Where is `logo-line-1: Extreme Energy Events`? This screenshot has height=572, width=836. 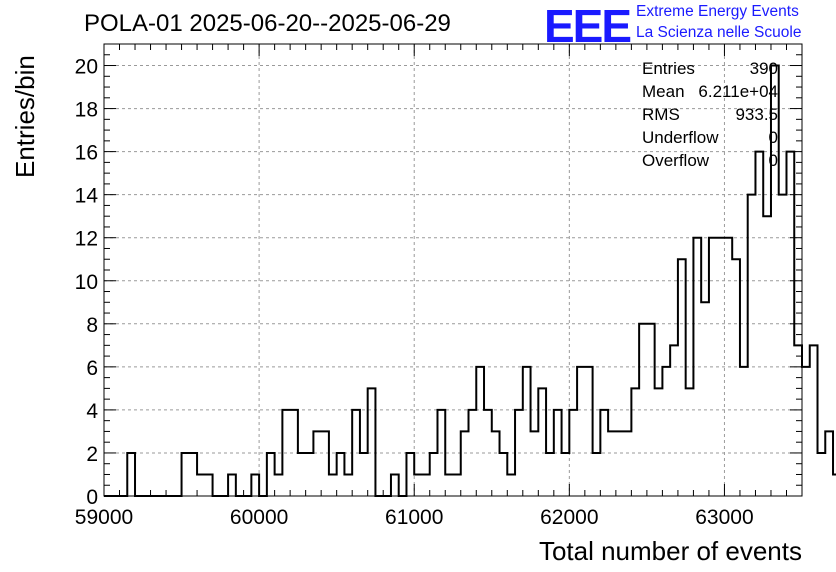
logo-line-1: Extreme Energy Events is located at coordinates (717, 11).